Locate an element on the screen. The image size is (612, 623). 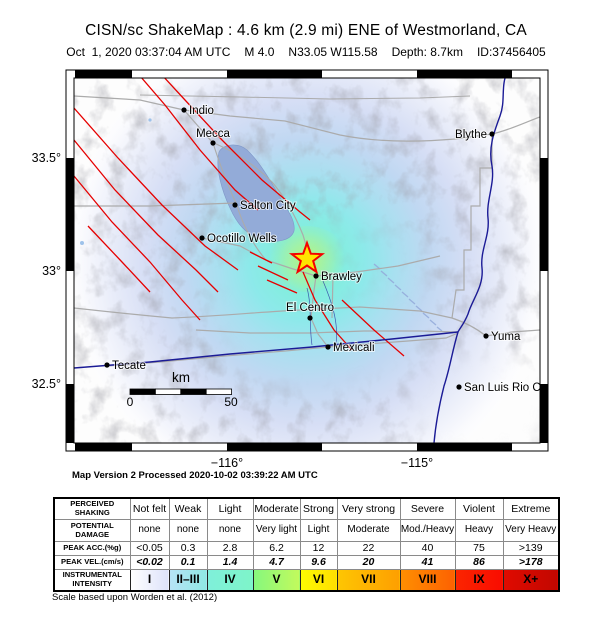
city-marker: Mexicali is located at coordinates (350, 348).